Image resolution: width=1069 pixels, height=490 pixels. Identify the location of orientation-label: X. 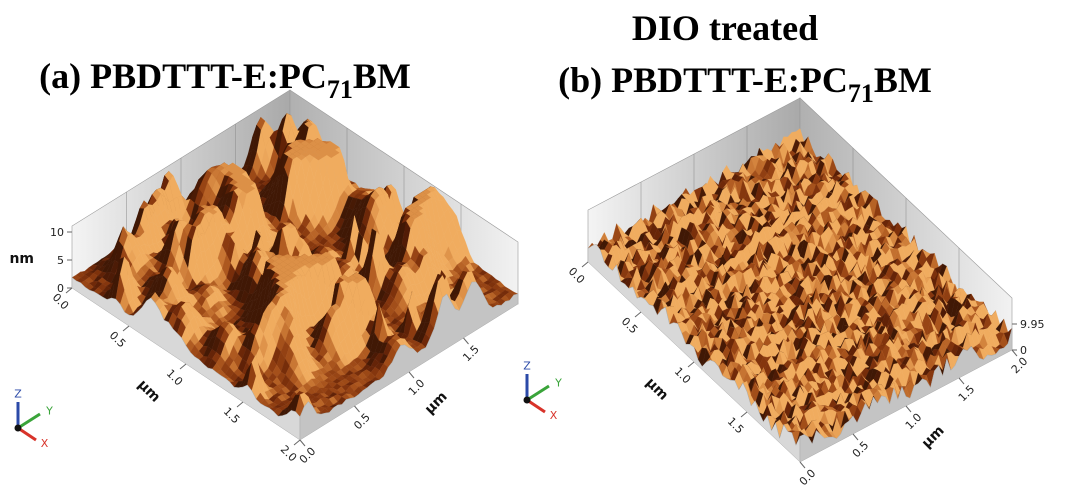
(45, 443).